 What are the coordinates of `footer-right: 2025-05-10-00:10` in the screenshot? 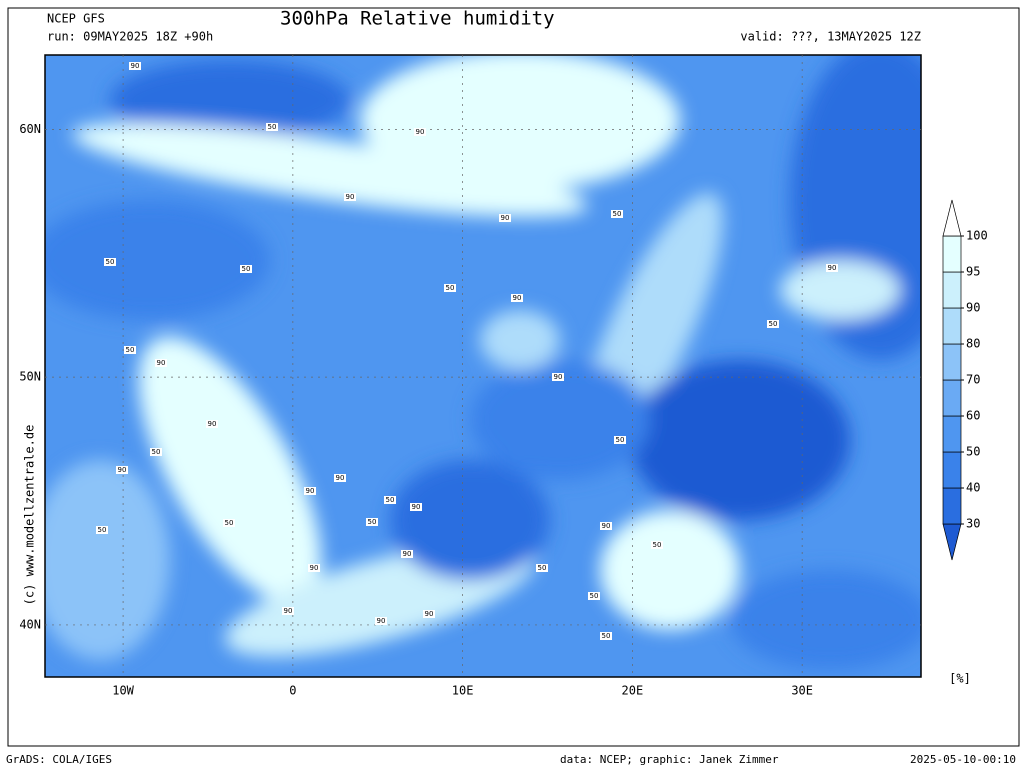 It's located at (963, 759).